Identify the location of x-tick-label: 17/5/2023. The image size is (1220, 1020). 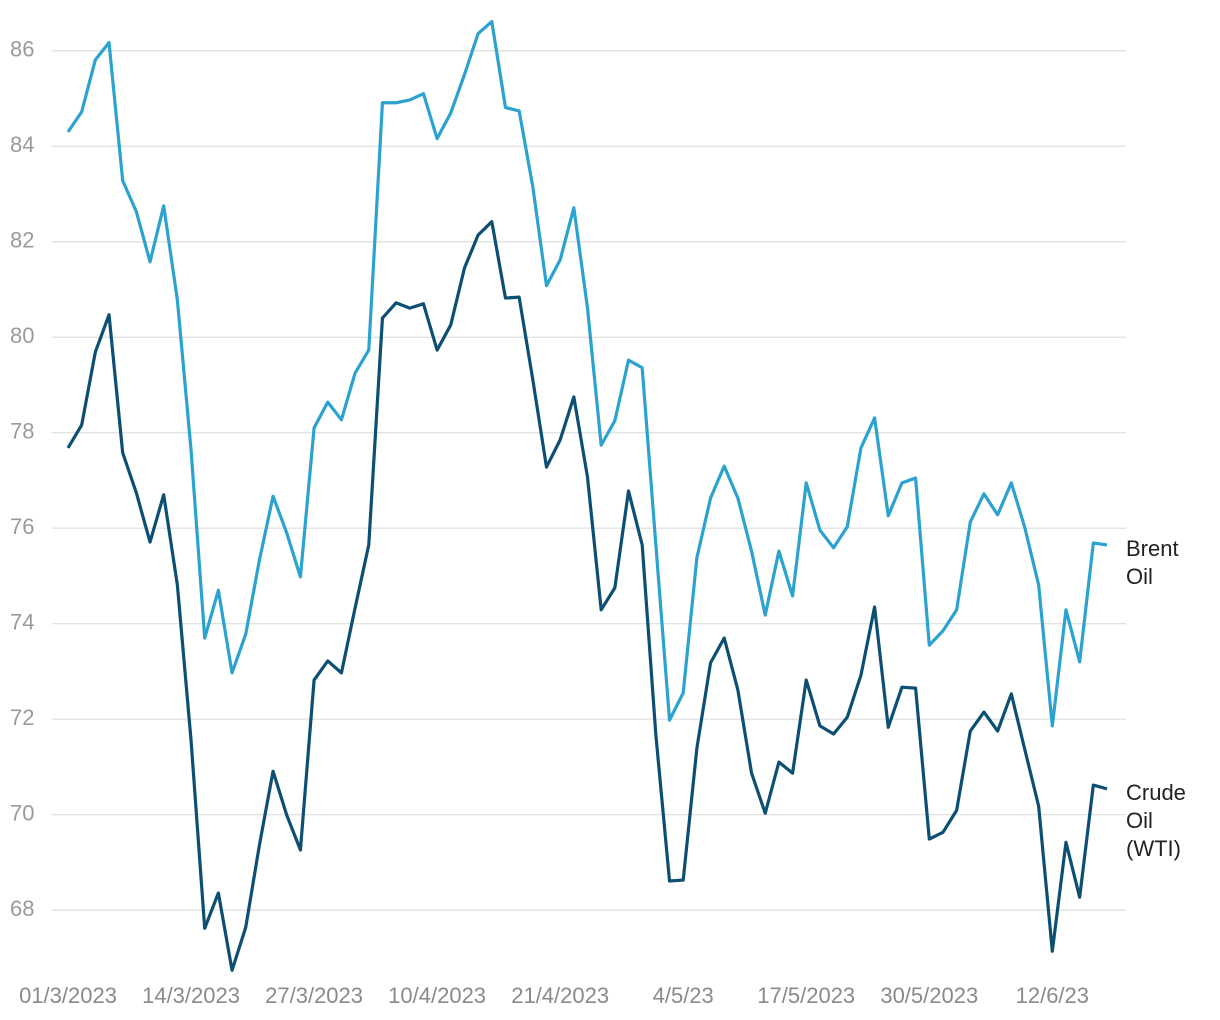
(806, 995).